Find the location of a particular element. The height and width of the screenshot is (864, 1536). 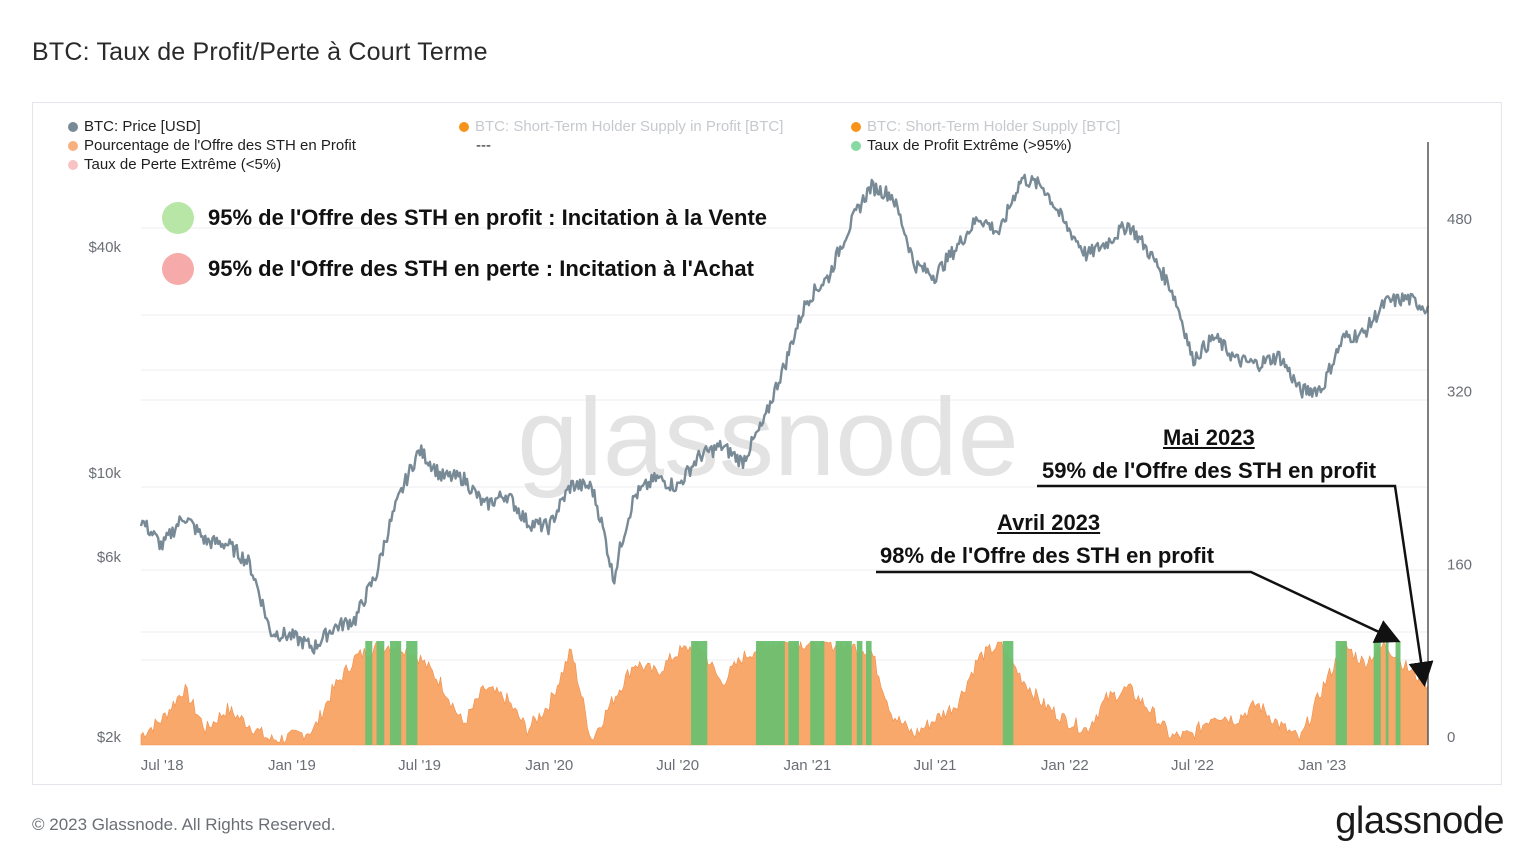

x-tick-label: Jan '23 is located at coordinates (1322, 765).